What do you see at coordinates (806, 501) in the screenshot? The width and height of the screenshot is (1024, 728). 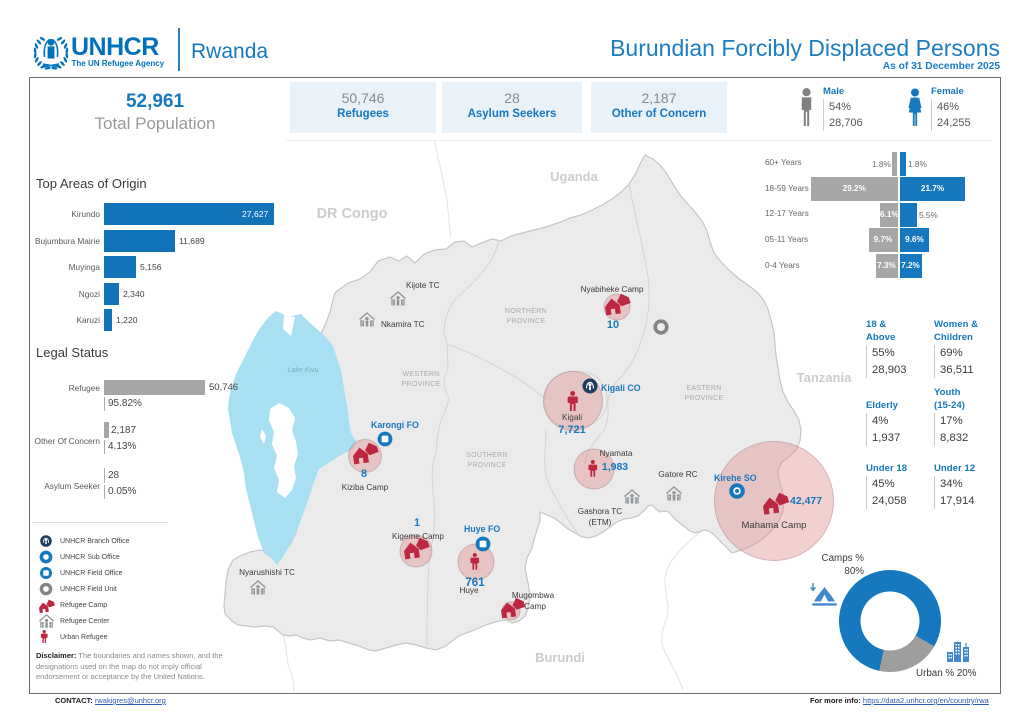 I see `svg-text: 42,477` at bounding box center [806, 501].